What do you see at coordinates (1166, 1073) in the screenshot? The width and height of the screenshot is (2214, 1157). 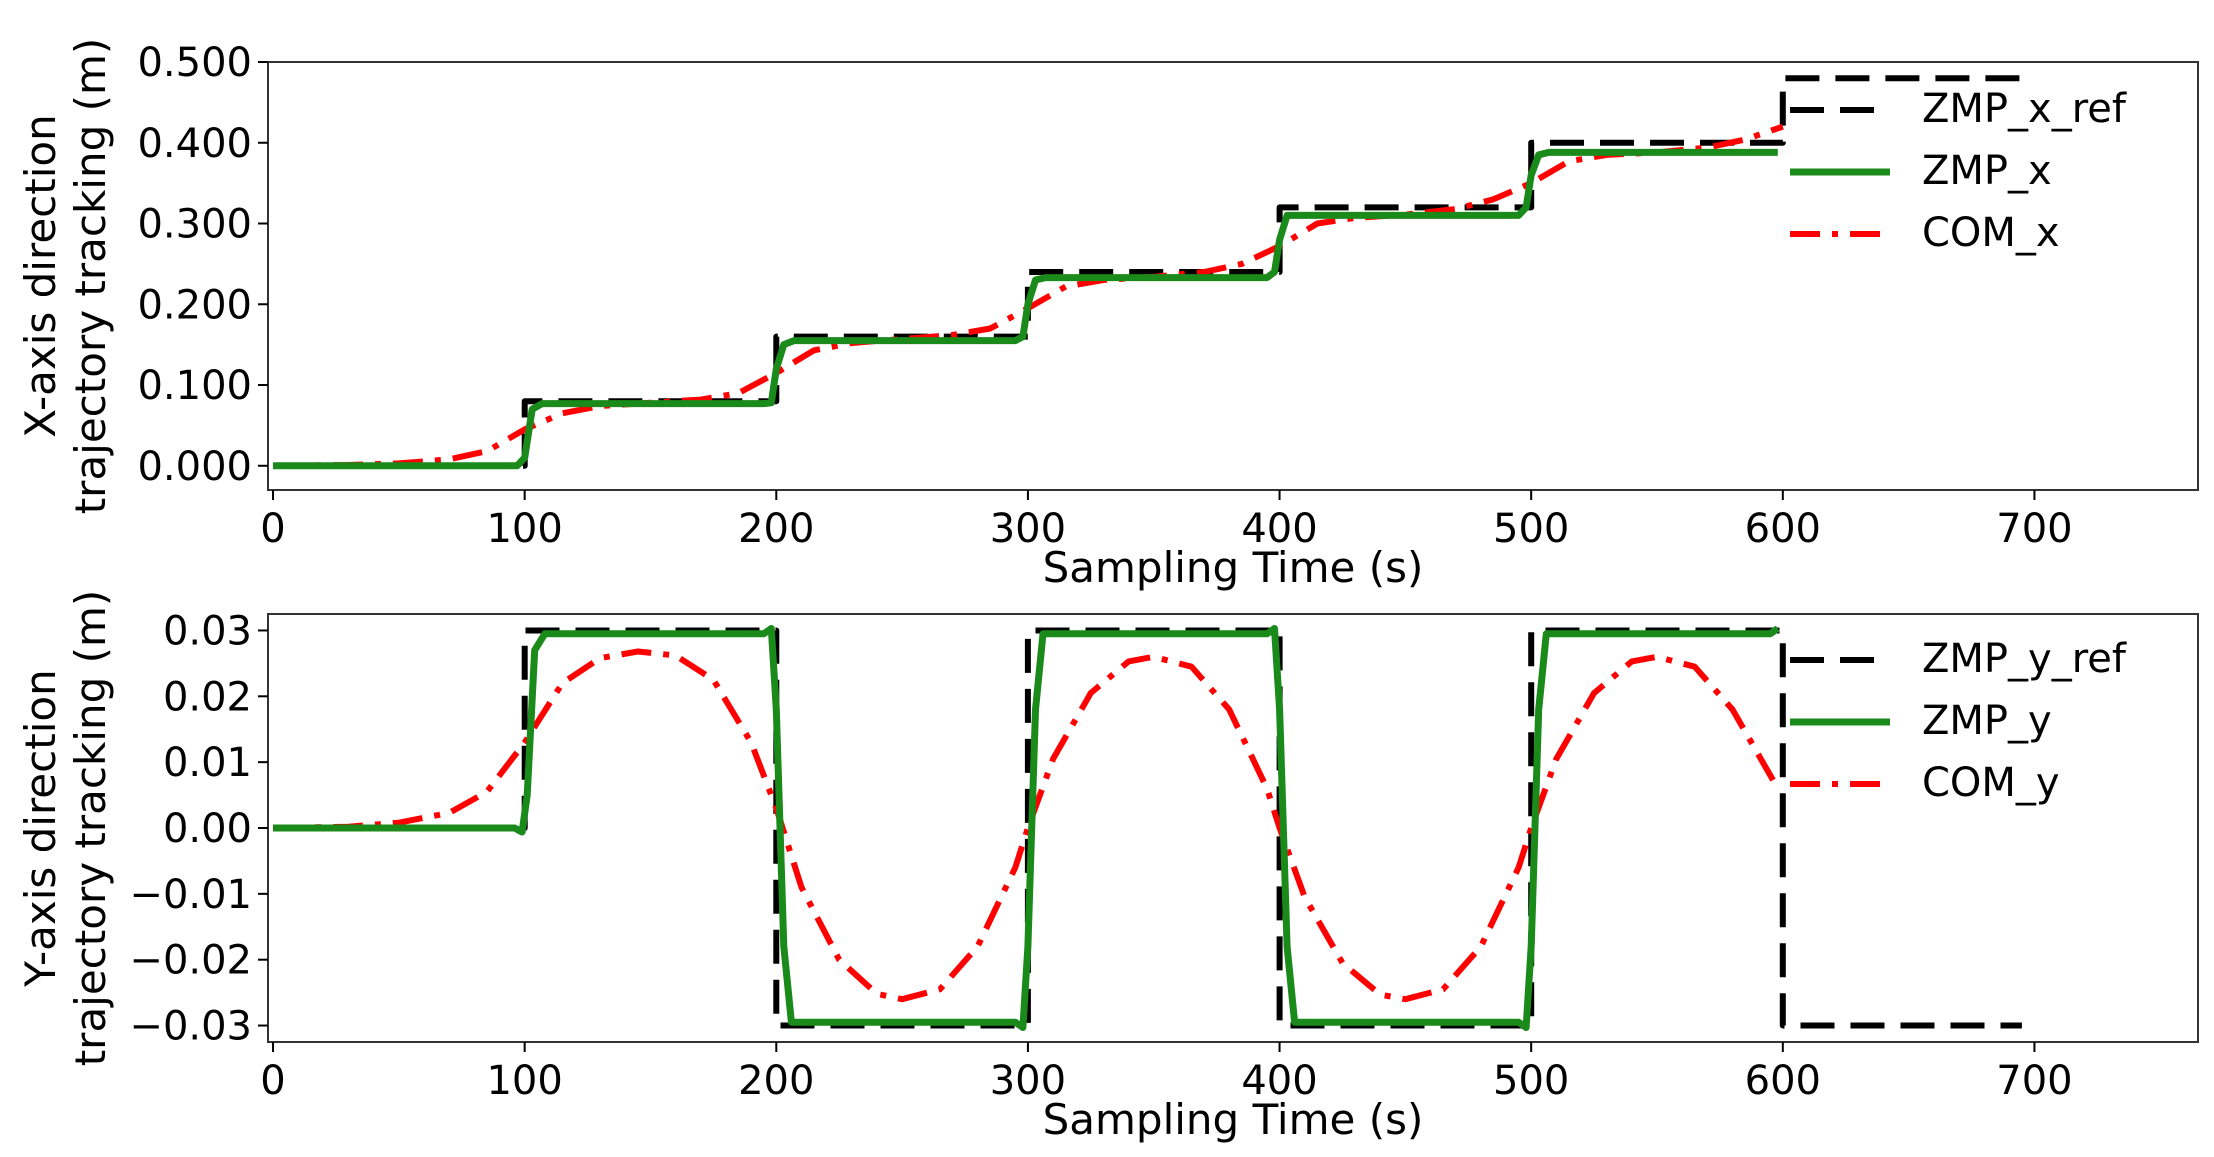 I see `x-ticks-bottom: 0 100 200 300 400 500 600 700` at bounding box center [1166, 1073].